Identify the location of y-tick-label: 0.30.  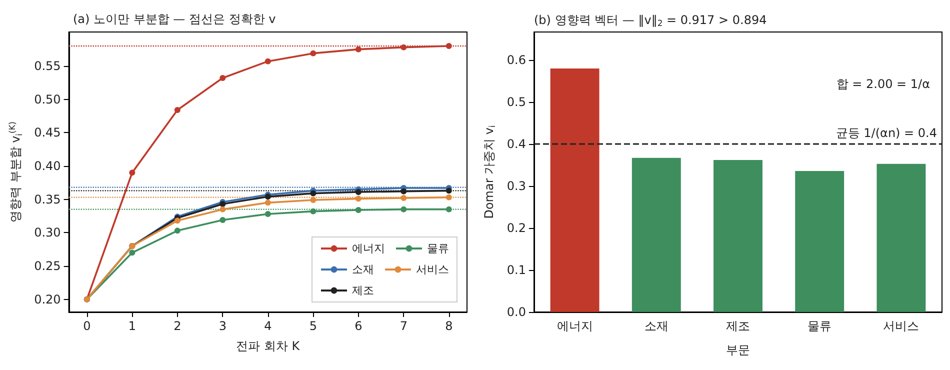
(47, 233).